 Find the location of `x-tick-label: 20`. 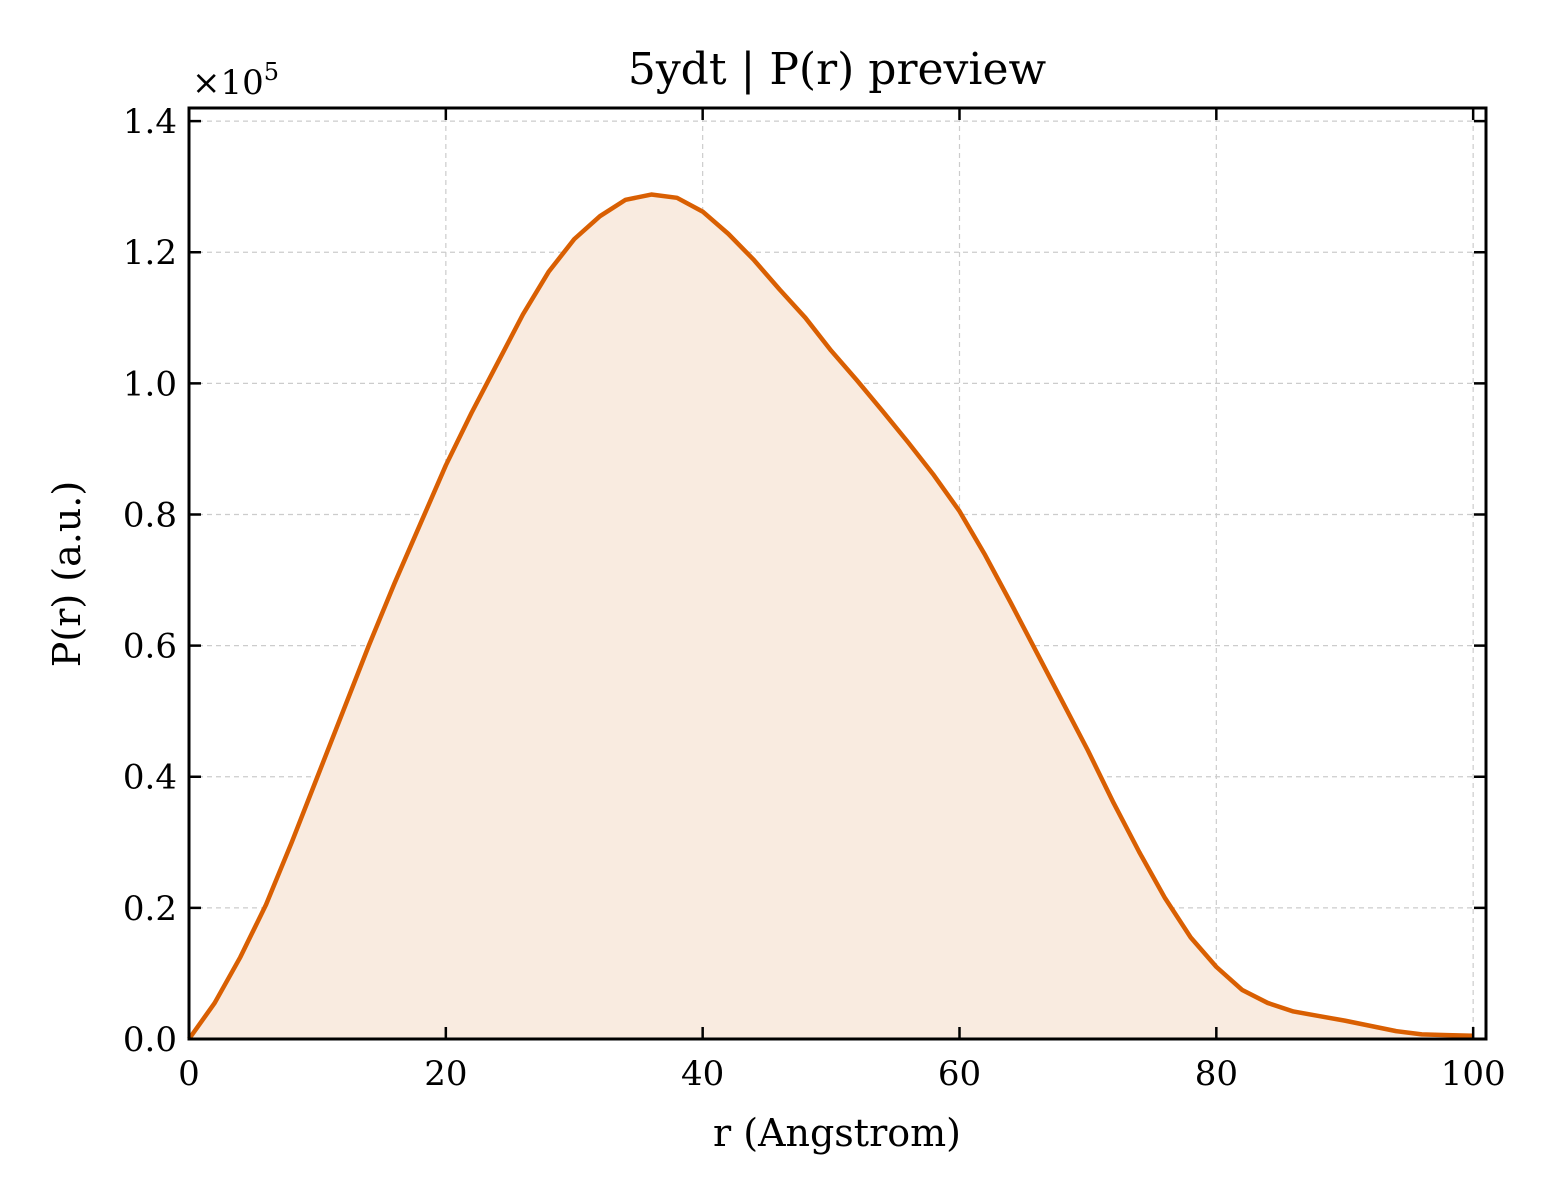

x-tick-label: 20 is located at coordinates (445, 1074).